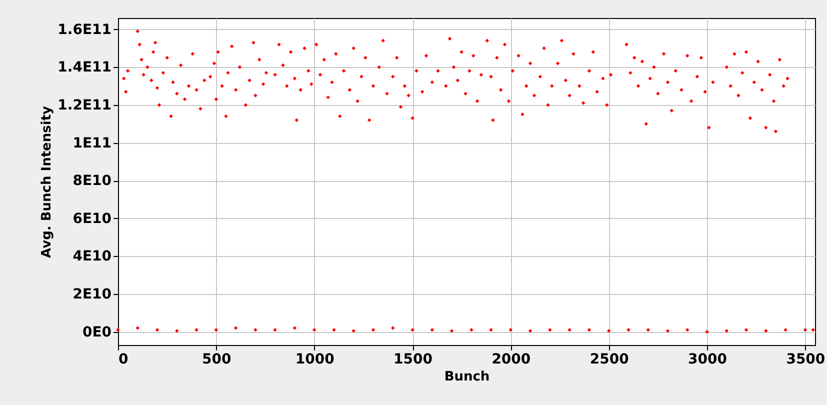  Describe the element at coordinates (217, 360) in the screenshot. I see `x-tick-label: 500` at that location.